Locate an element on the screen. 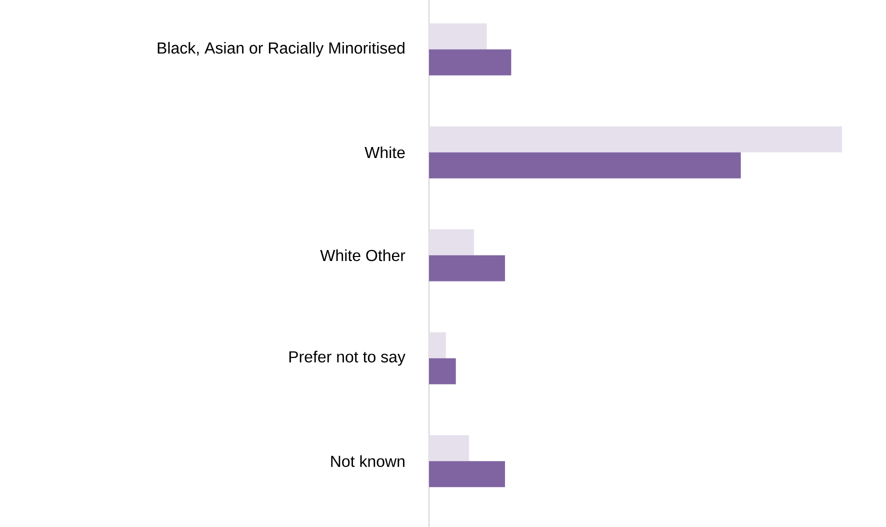  y-tick-label: Black, Asian or Racially Minoritised is located at coordinates (281, 49).